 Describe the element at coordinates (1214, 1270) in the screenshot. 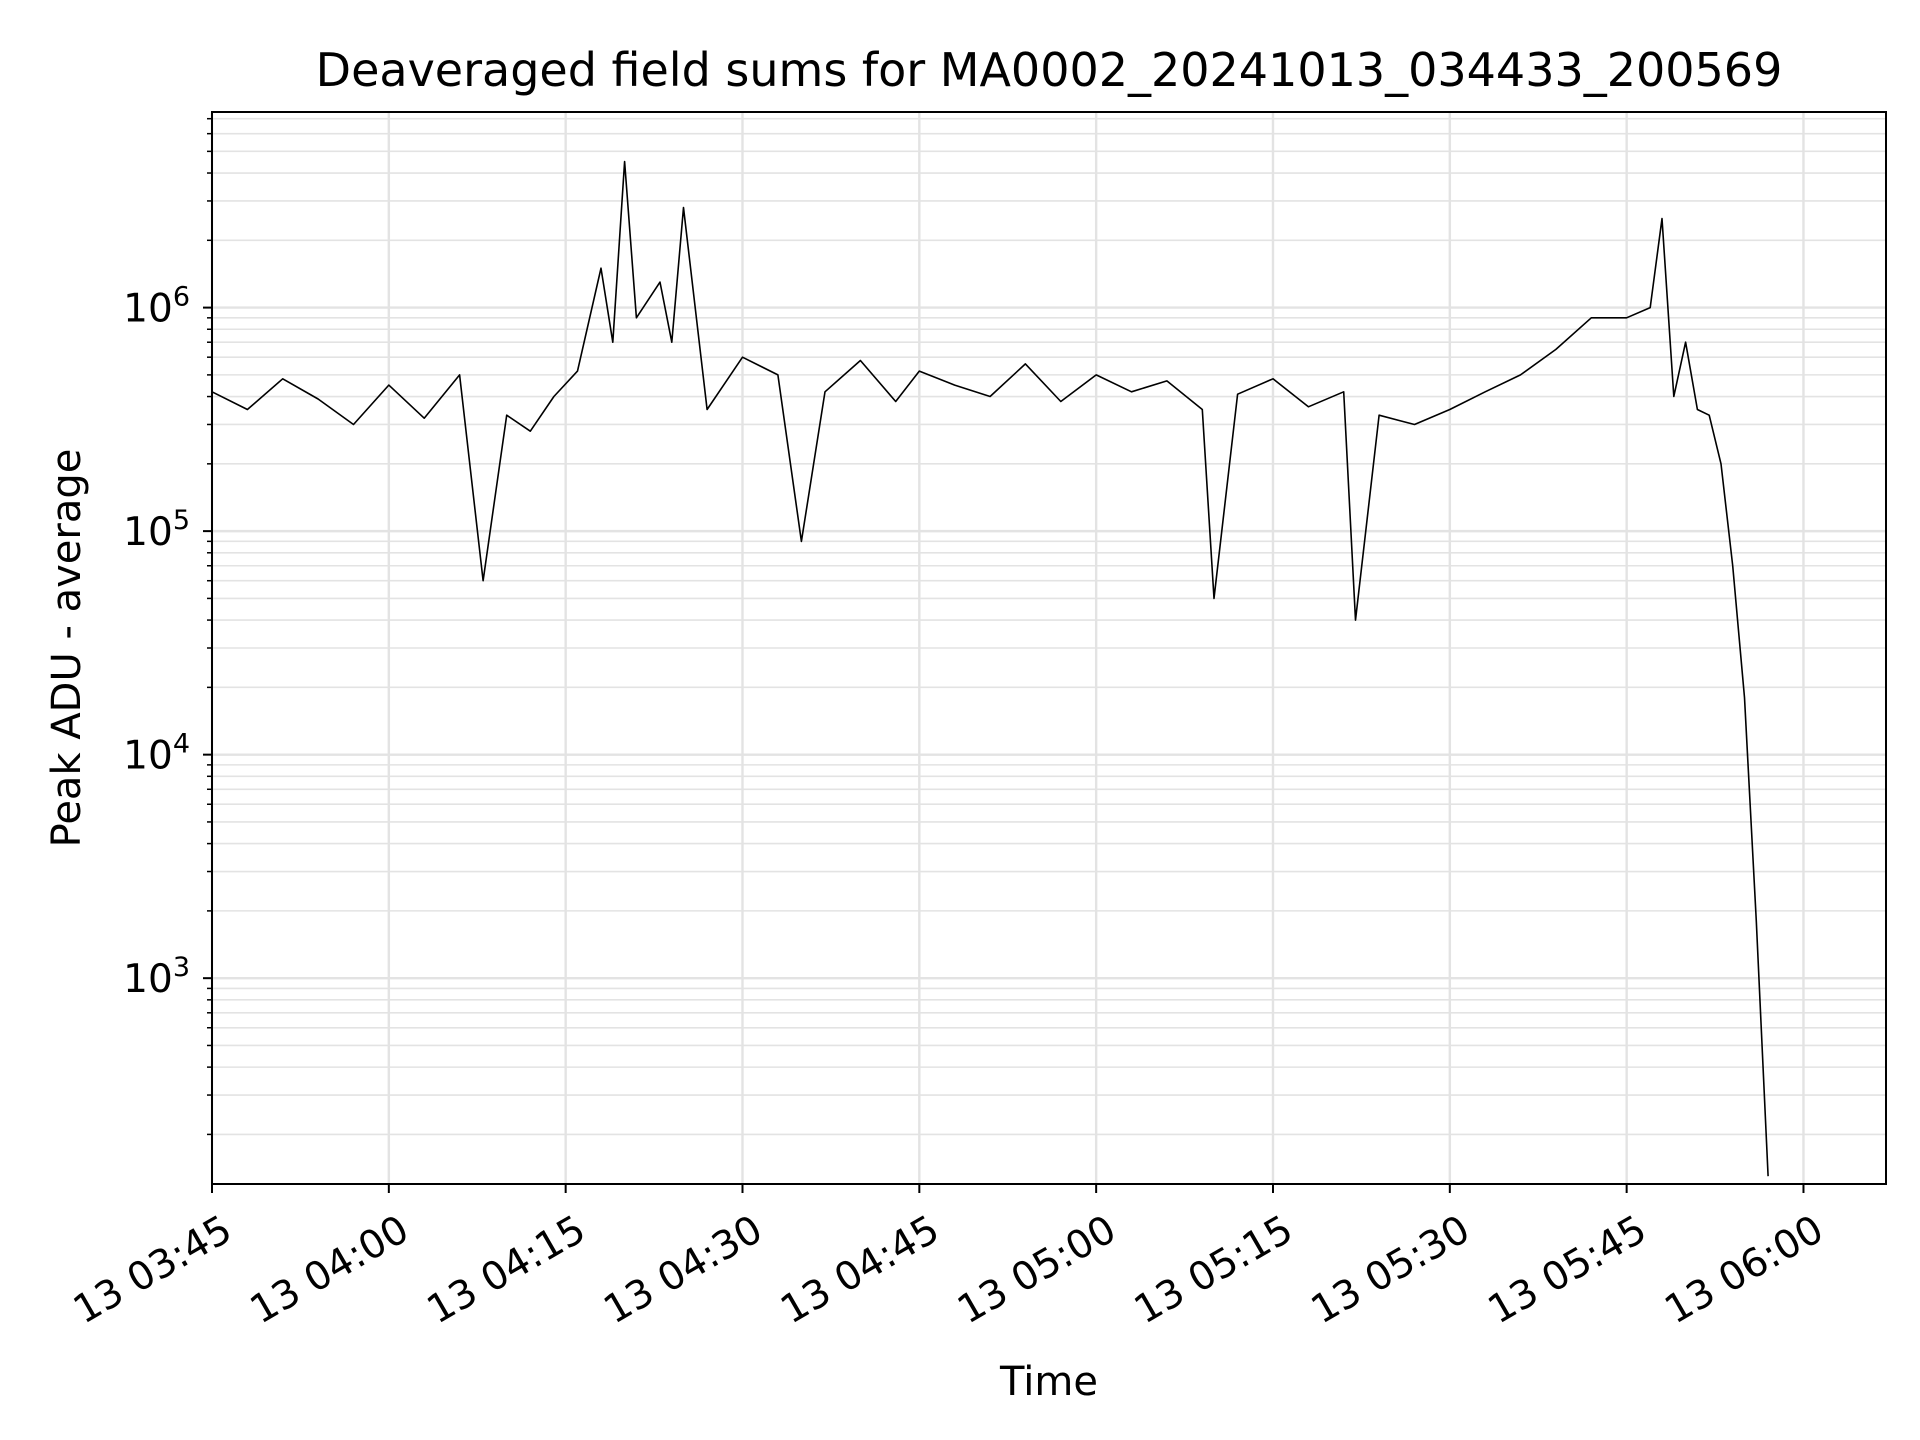

I see `x-tick-label: 13 05:15` at that location.